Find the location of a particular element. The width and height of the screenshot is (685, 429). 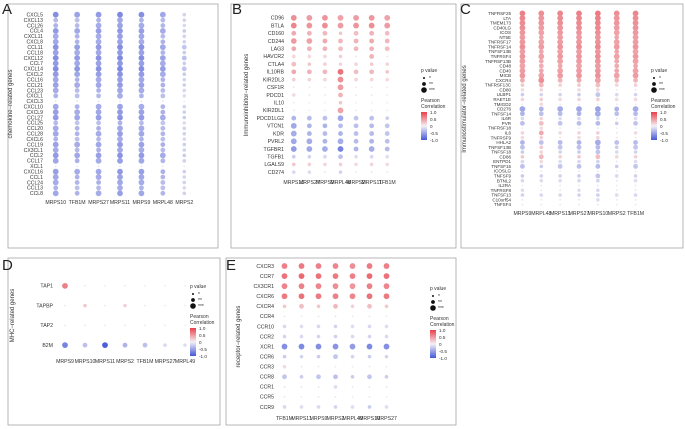

y-tick-label: CCL16 is located at coordinates (35, 80).